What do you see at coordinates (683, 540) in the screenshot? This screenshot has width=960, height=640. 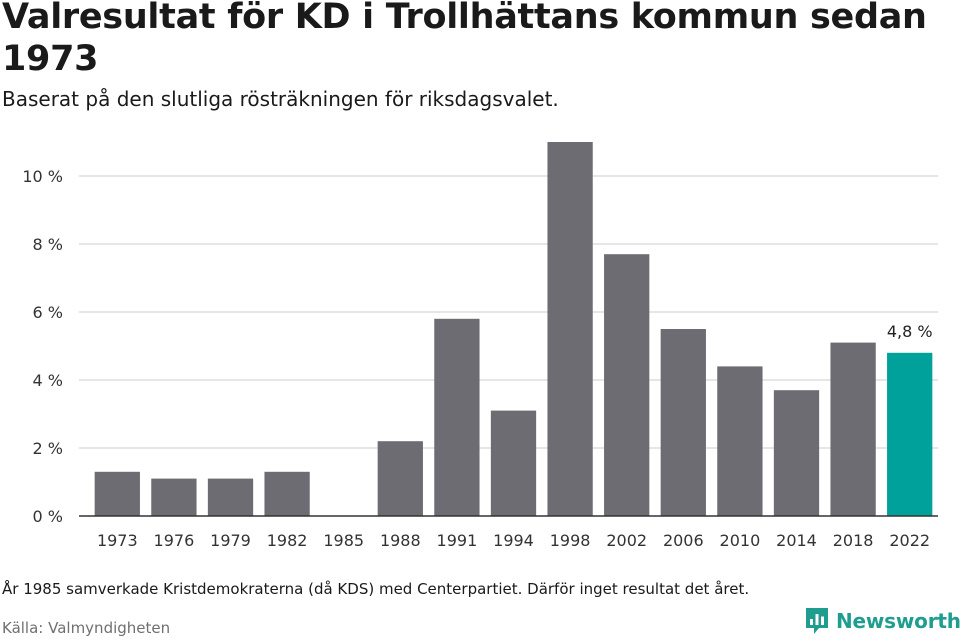 I see `x-tick-label: 2006` at bounding box center [683, 540].